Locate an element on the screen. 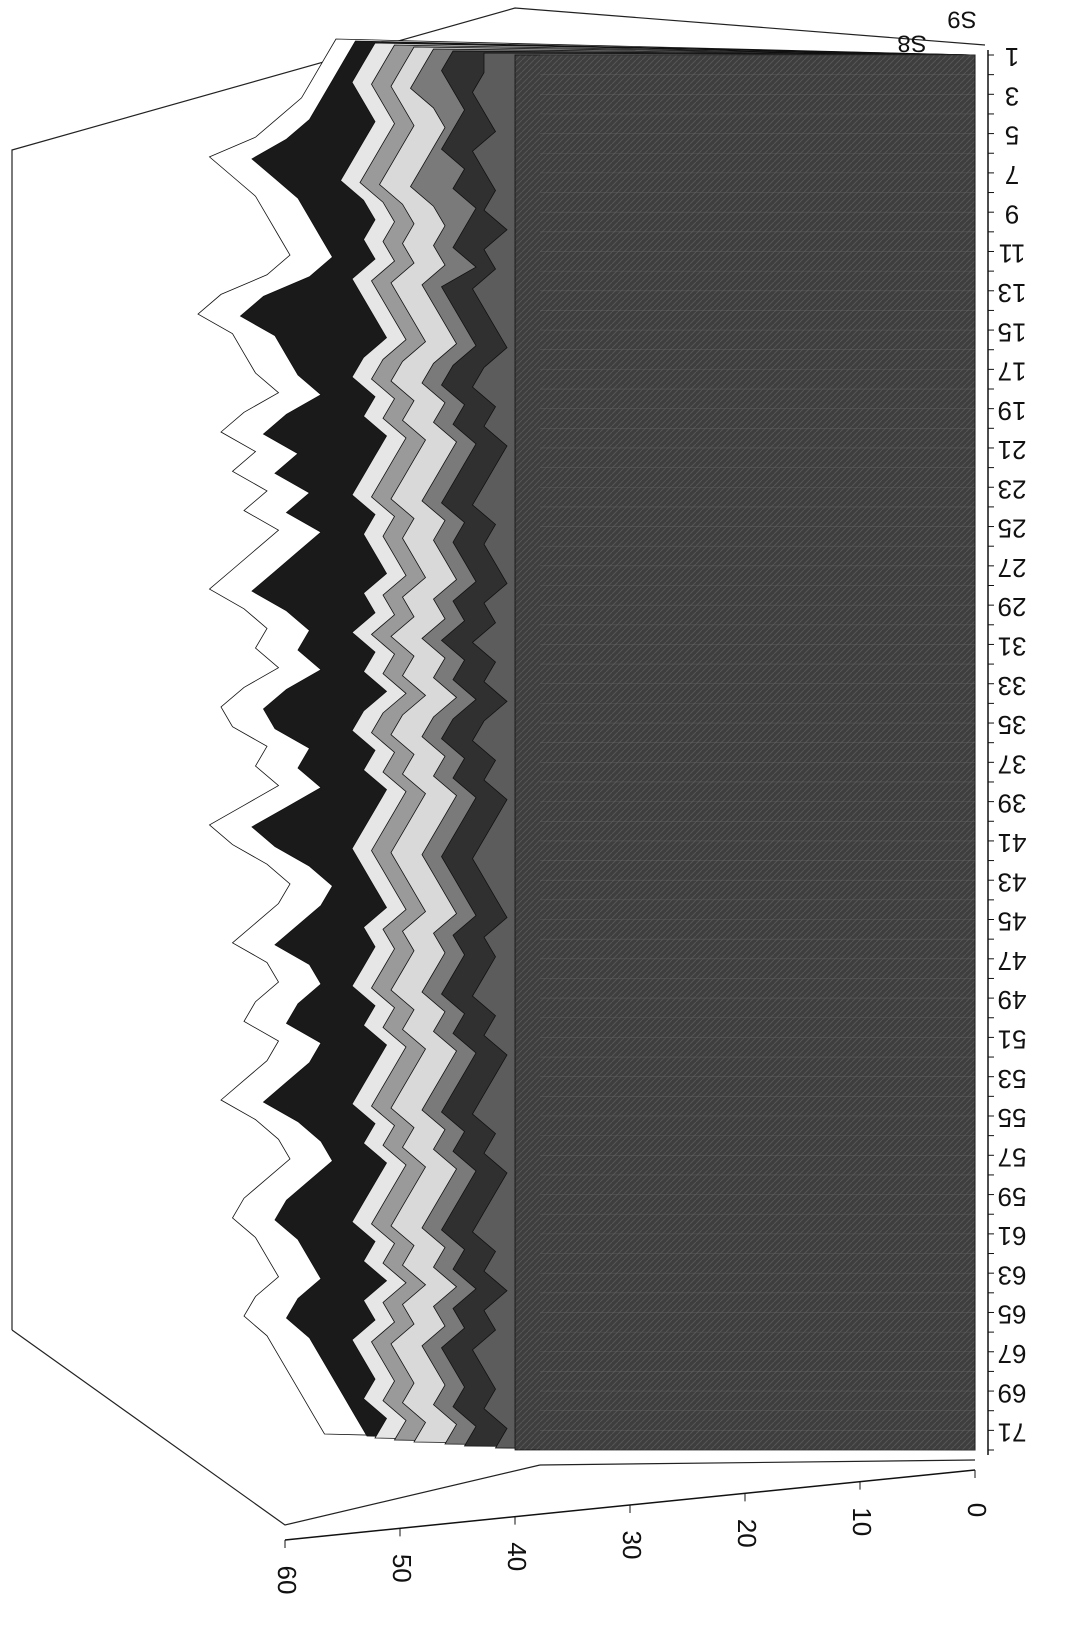 The width and height of the screenshot is (1080, 1635). x-tick-label: 59 is located at coordinates (1012, 1197).